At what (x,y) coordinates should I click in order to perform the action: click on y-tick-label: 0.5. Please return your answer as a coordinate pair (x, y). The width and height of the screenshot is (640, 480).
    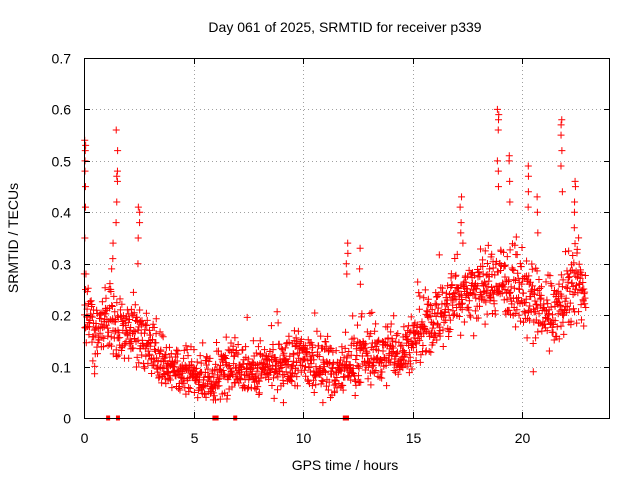
    Looking at the image, I should click on (62, 162).